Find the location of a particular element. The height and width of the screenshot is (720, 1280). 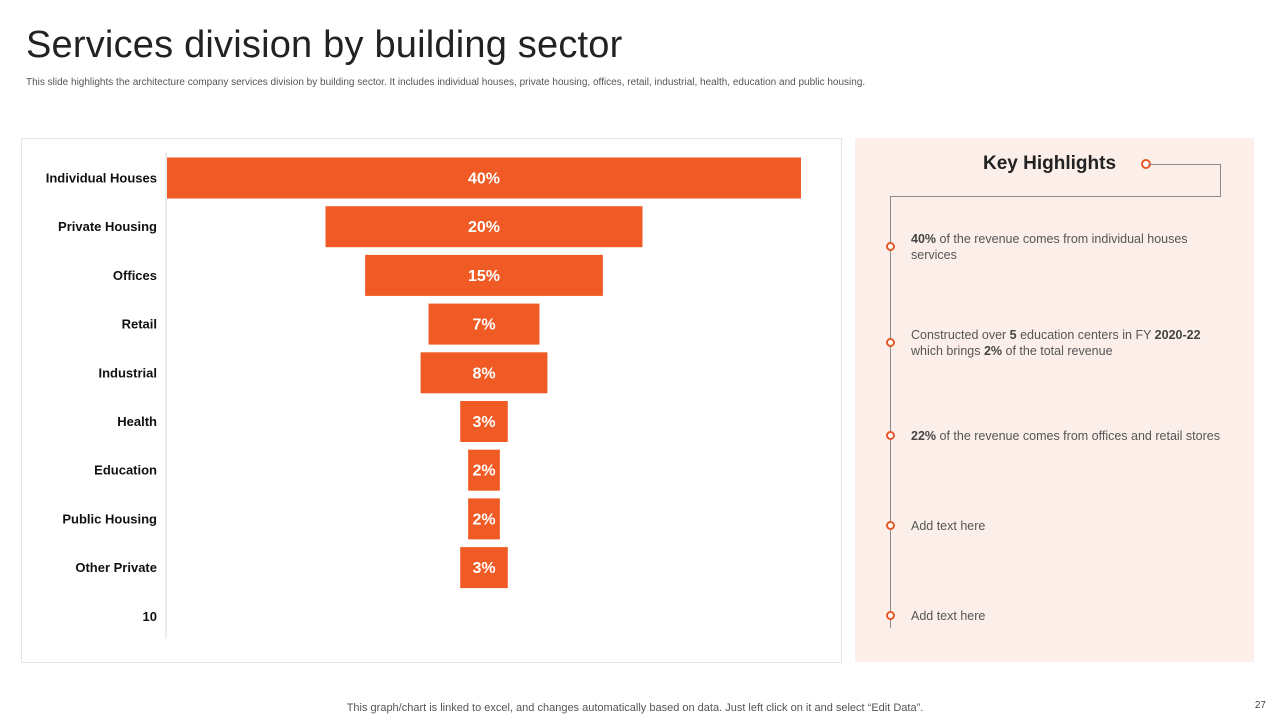

highlight-text: education centers in FY is located at coordinates (1085, 335).